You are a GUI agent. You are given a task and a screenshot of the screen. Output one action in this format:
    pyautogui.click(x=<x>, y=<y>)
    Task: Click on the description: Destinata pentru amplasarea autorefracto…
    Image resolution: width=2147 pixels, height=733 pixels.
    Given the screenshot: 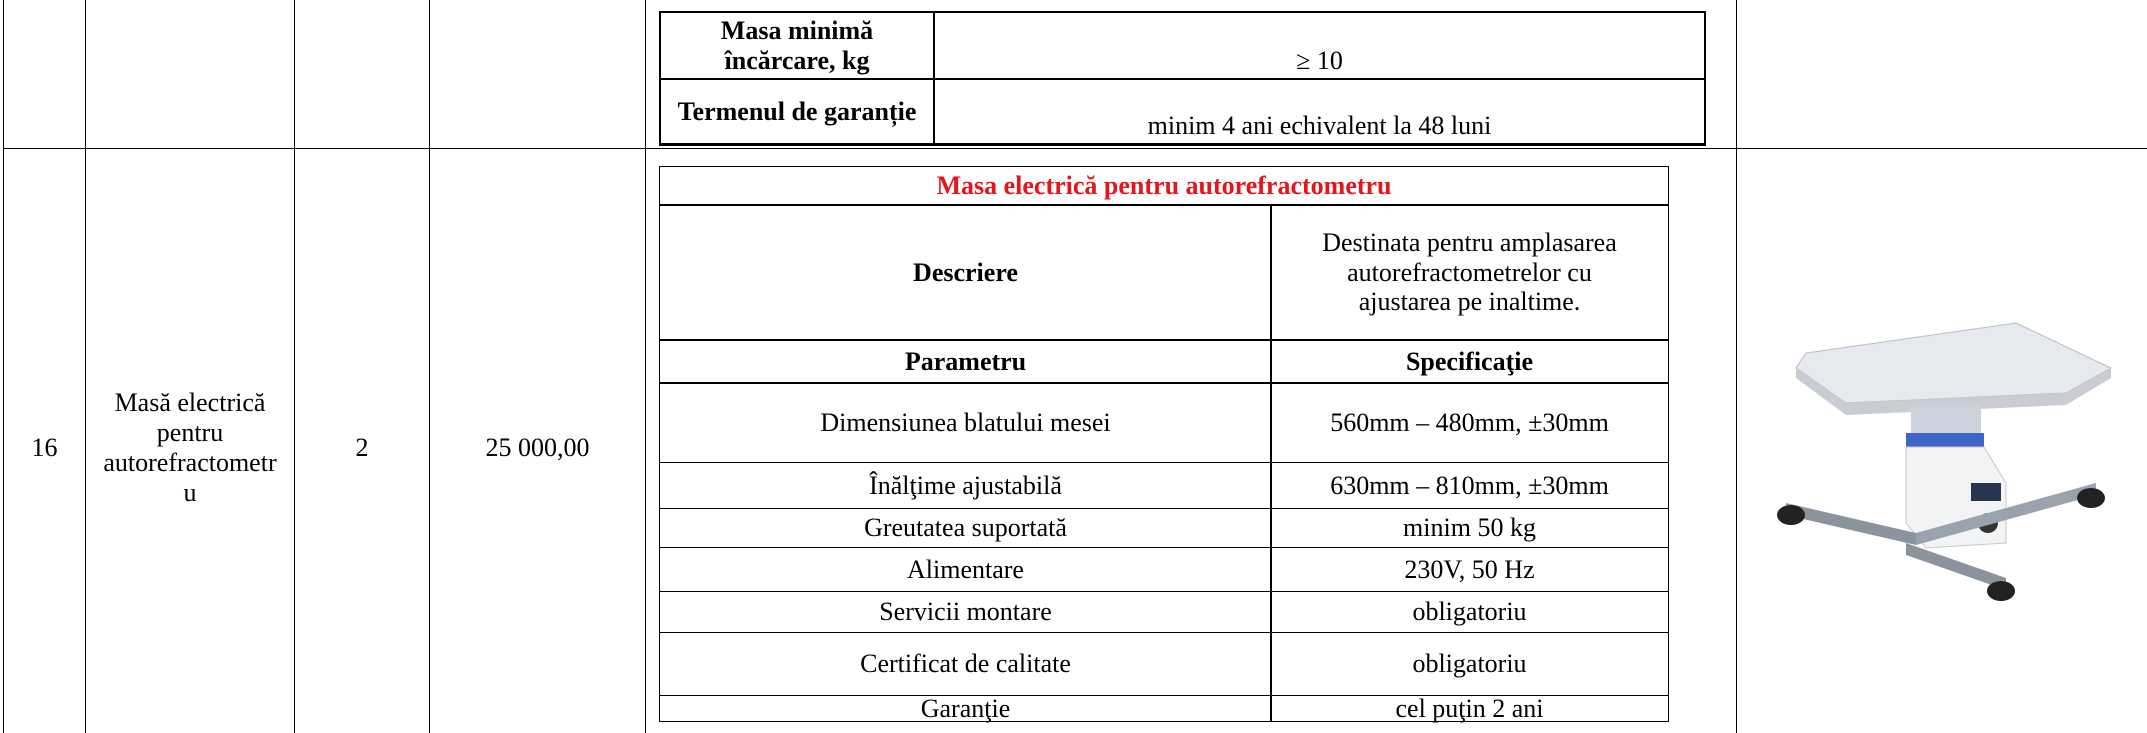 What is the action you would take?
    pyautogui.click(x=1469, y=272)
    